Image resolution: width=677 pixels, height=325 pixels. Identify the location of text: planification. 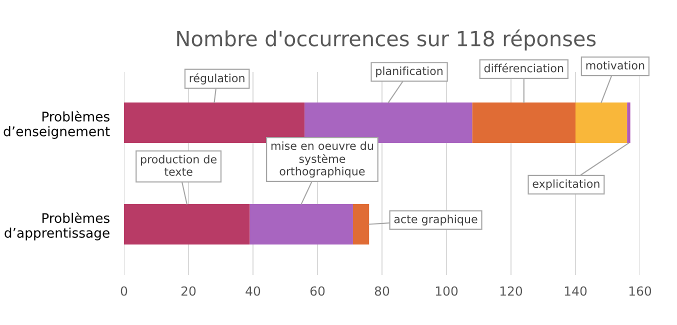
(409, 72).